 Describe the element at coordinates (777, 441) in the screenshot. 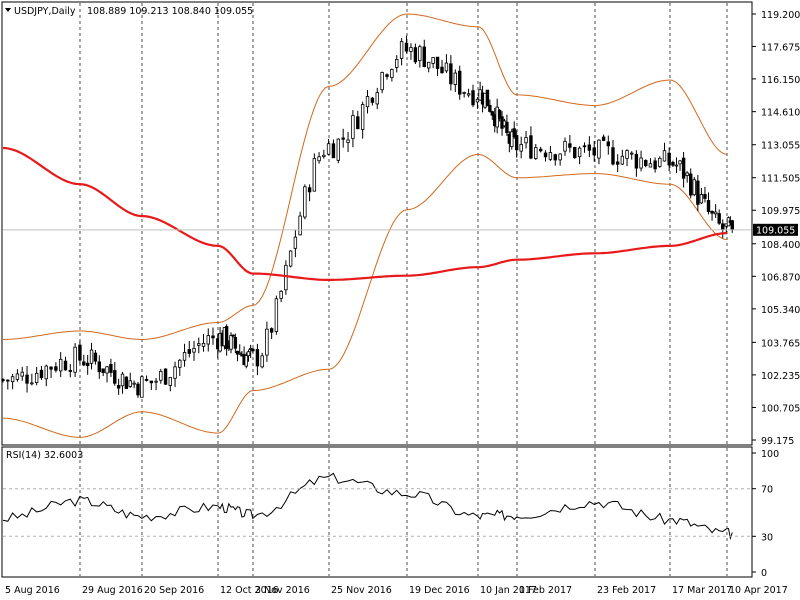

I see `y-tick-label: 99.175` at that location.